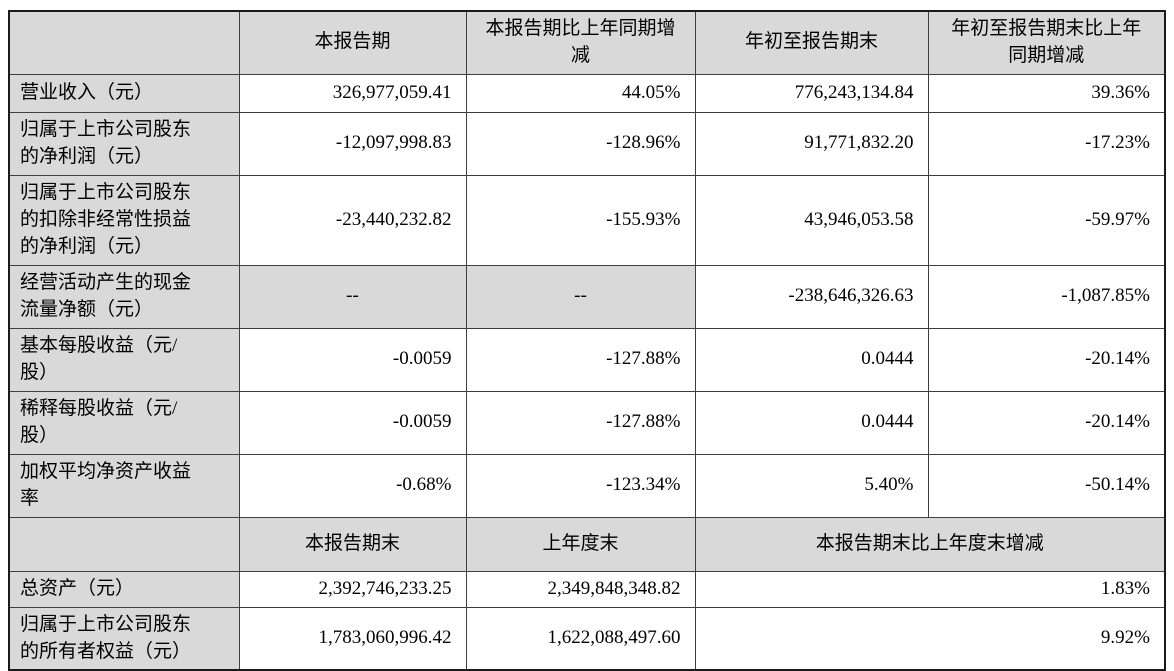 Image resolution: width=1174 pixels, height=671 pixels. I want to click on row-label: 归属于上市公司股东的扣除非经常性损益的净利润（元）, so click(124, 220).